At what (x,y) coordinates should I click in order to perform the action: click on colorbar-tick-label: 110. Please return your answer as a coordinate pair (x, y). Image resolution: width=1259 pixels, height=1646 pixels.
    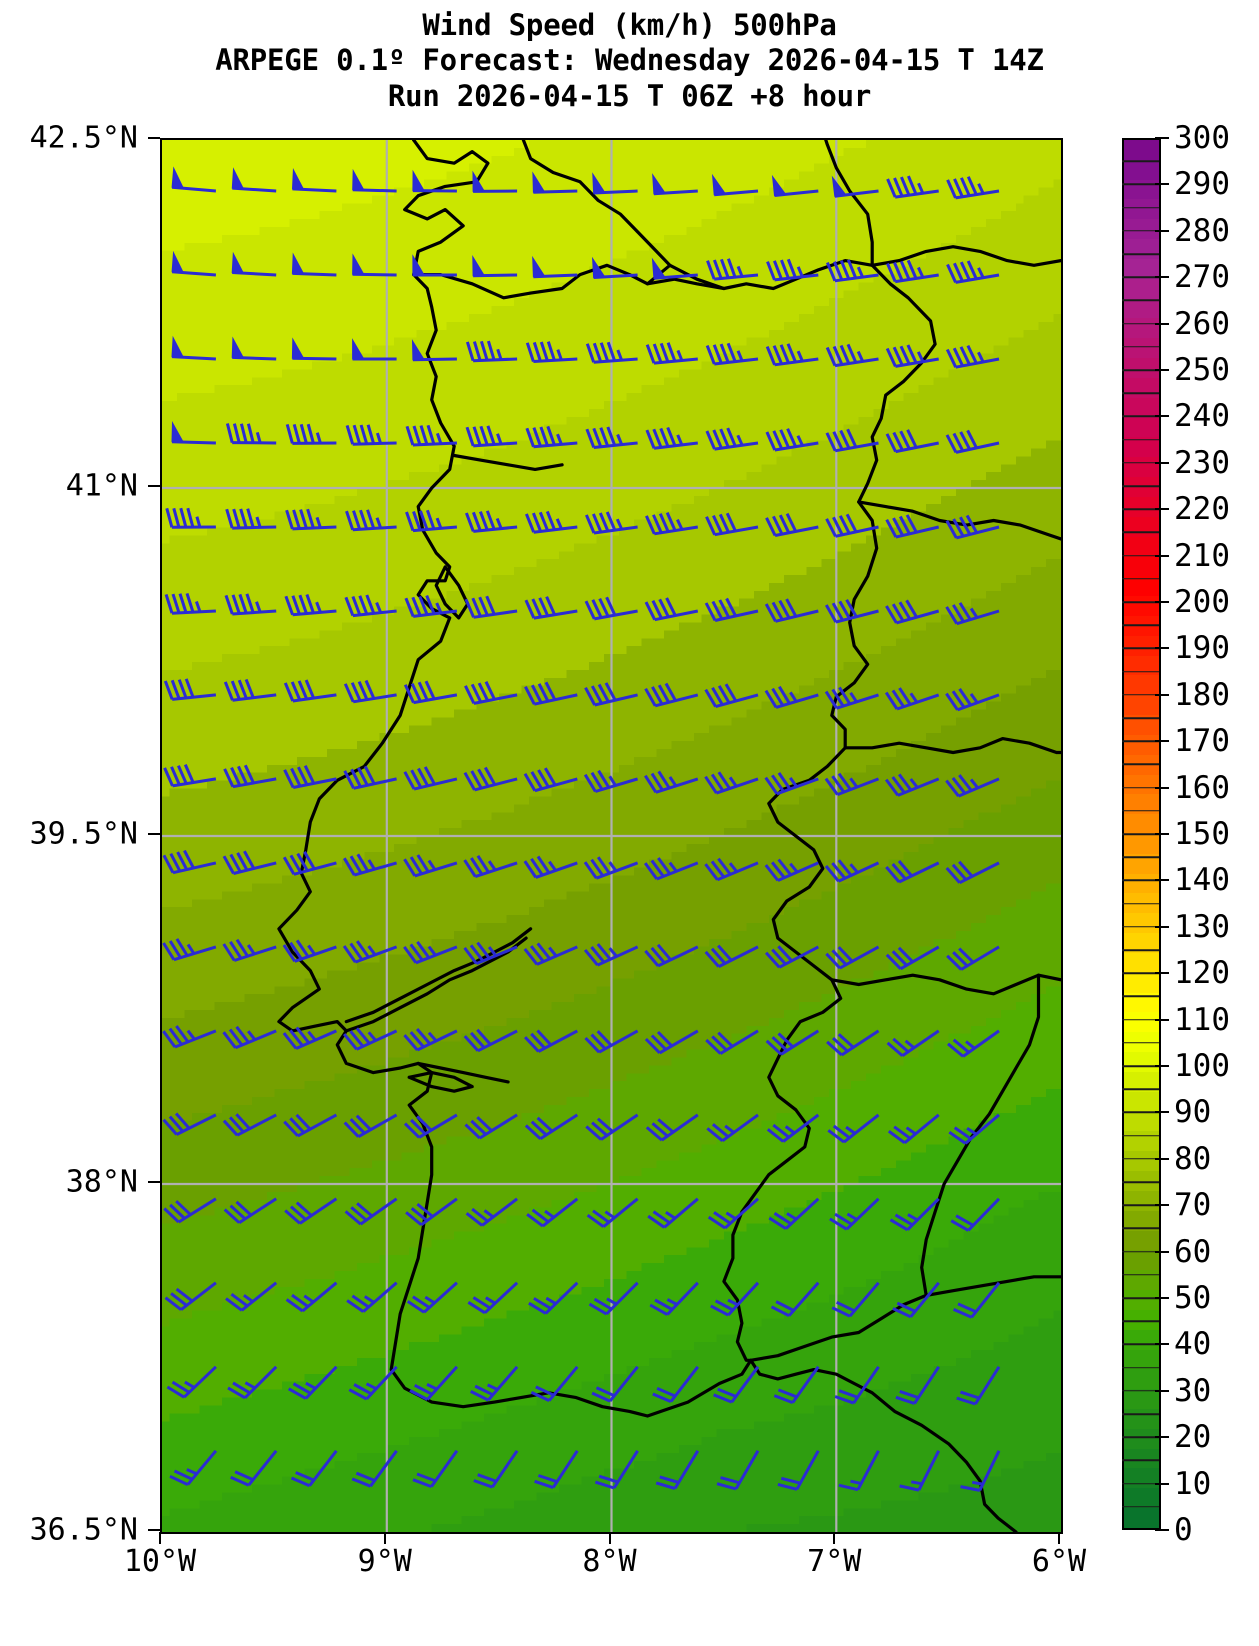
    Looking at the image, I should click on (1202, 1019).